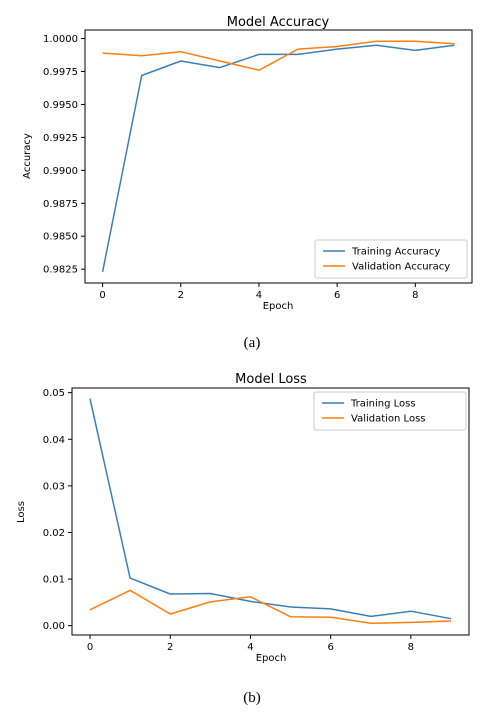 This screenshot has height=717, width=498. What do you see at coordinates (60, 237) in the screenshot?
I see `y-tick-label: 0.9850` at bounding box center [60, 237].